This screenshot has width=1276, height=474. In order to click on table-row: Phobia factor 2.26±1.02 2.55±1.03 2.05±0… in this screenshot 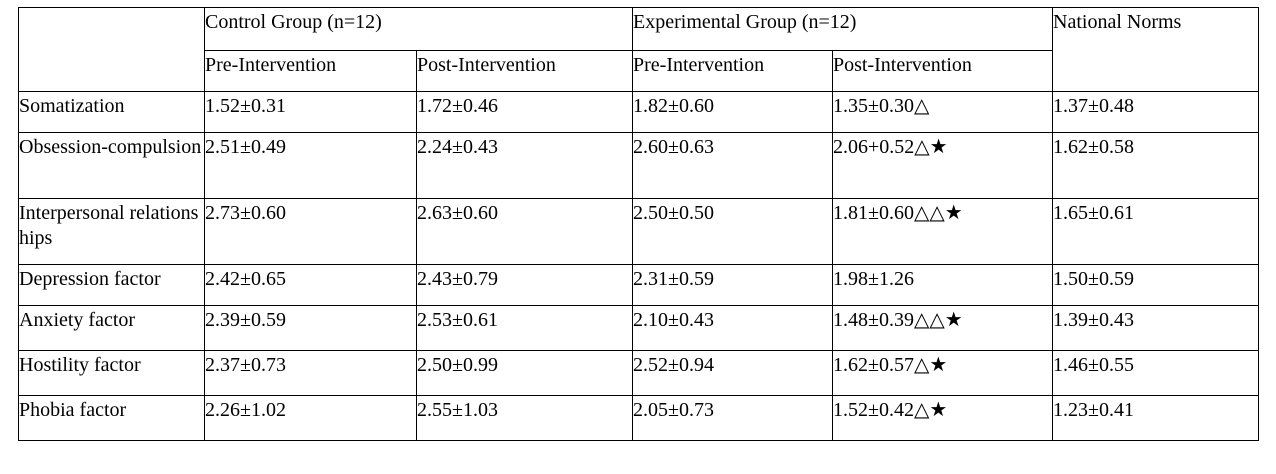, I will do `click(639, 418)`.